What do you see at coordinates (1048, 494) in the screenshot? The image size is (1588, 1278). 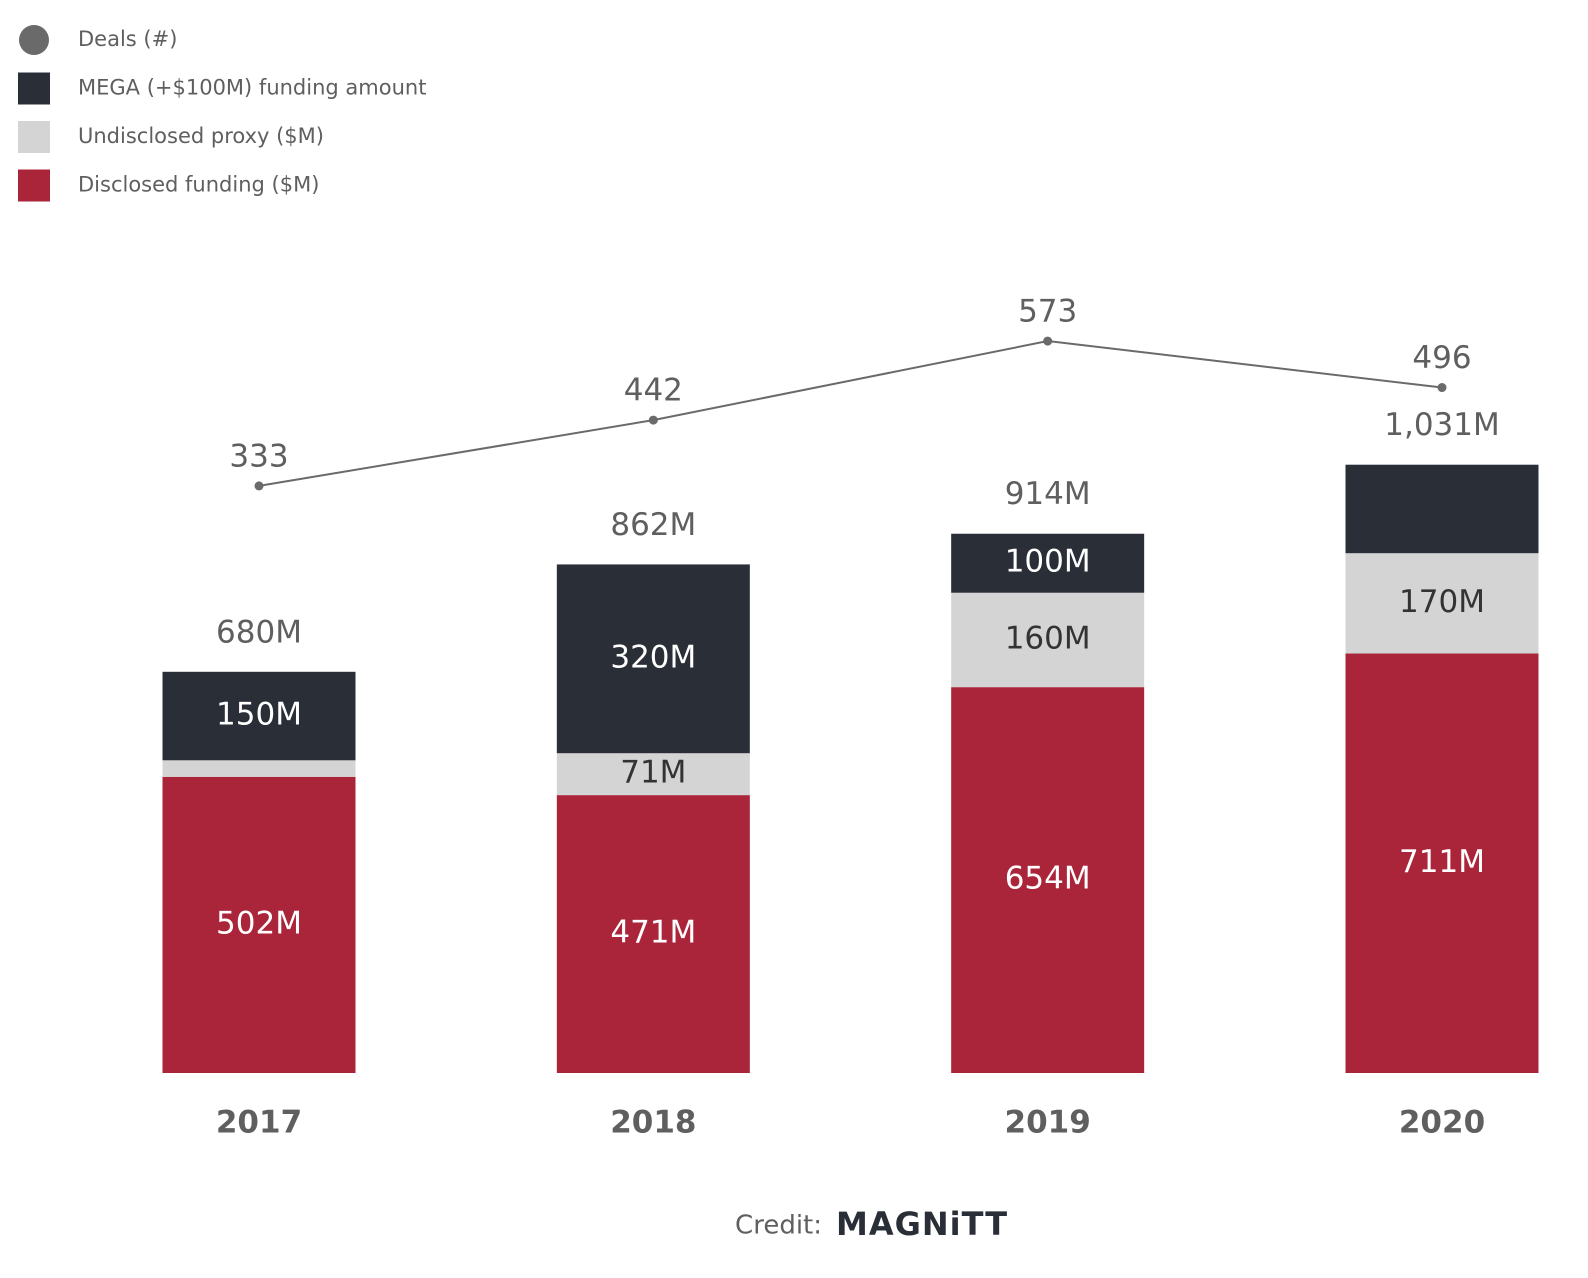 I see `total-label: 914M` at bounding box center [1048, 494].